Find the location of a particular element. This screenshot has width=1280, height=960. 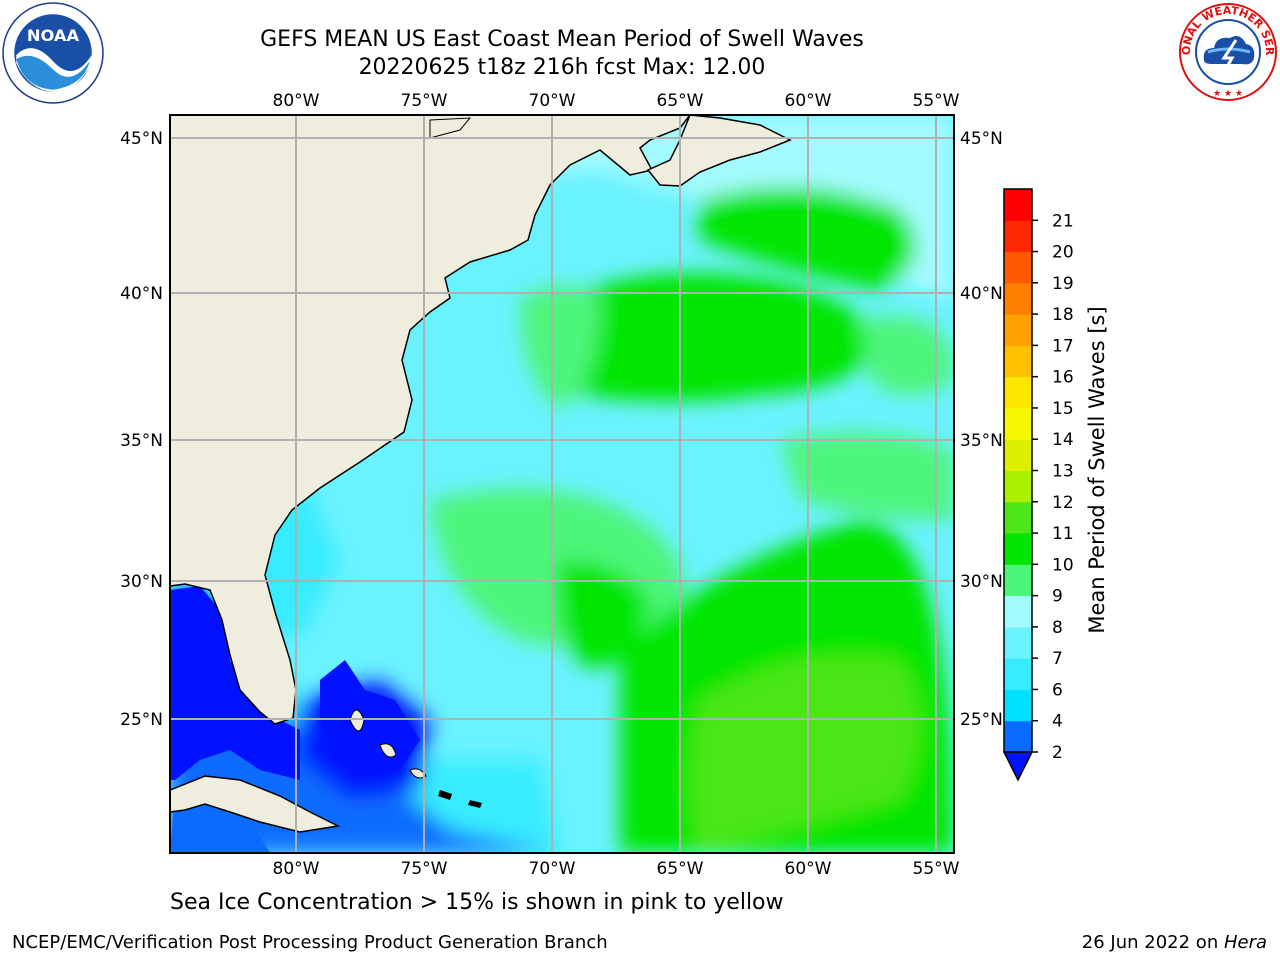

colorbar-tick-label: 12 is located at coordinates (1063, 503).